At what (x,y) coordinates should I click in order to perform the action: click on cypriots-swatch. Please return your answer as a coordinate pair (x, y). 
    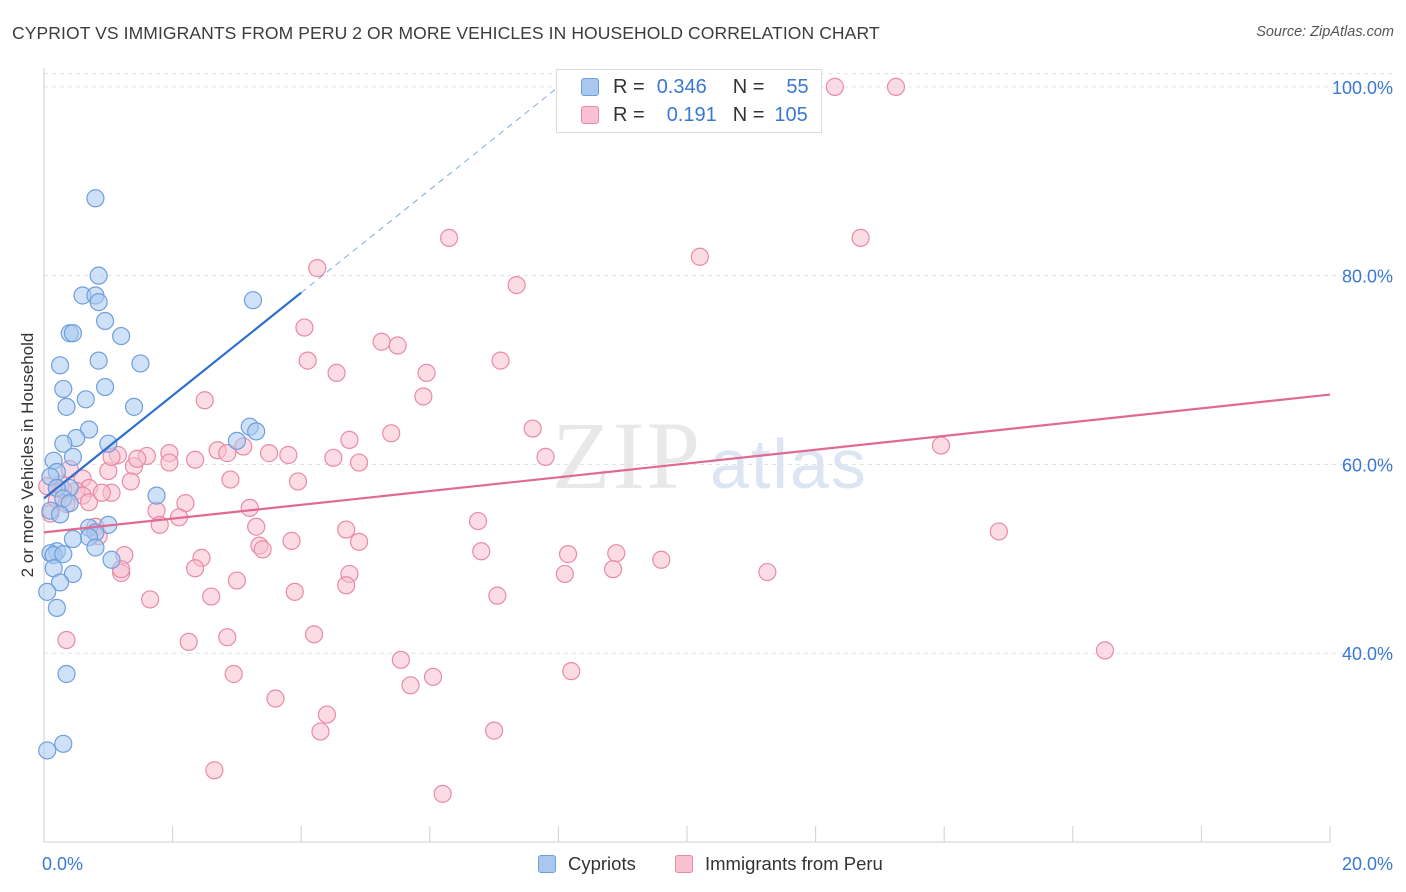
    Looking at the image, I should click on (590, 87).